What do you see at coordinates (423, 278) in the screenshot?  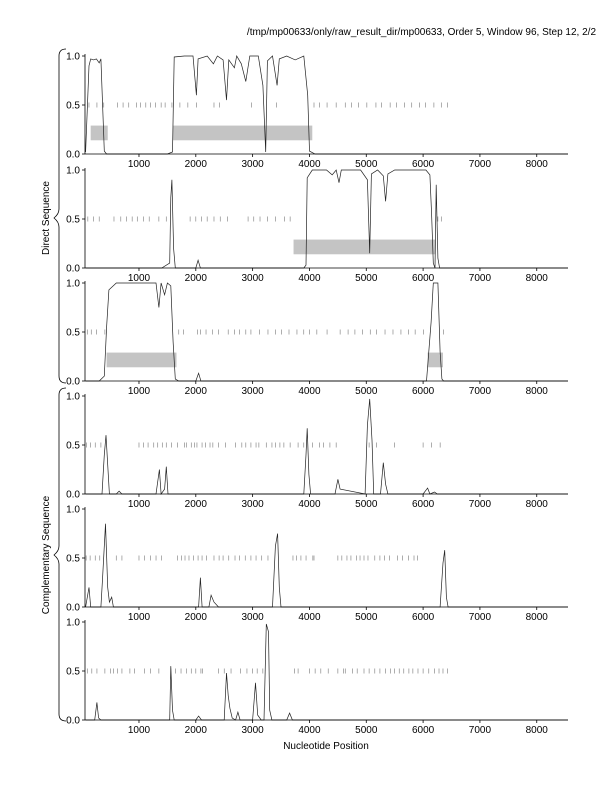 I see `panel-2-x-tick-label: 6000` at bounding box center [423, 278].